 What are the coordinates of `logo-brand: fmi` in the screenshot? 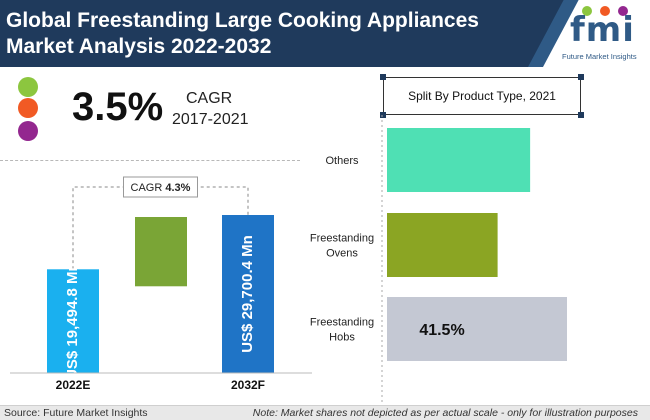 It's located at (602, 30).